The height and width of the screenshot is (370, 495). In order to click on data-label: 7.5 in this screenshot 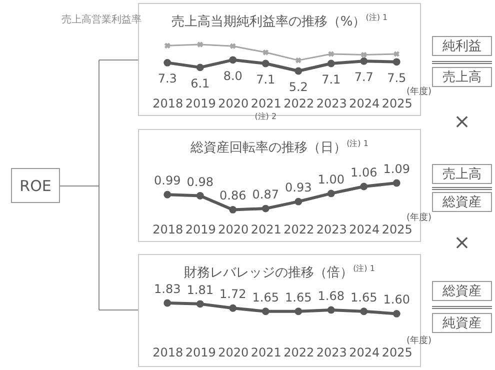, I will do `click(396, 77)`.